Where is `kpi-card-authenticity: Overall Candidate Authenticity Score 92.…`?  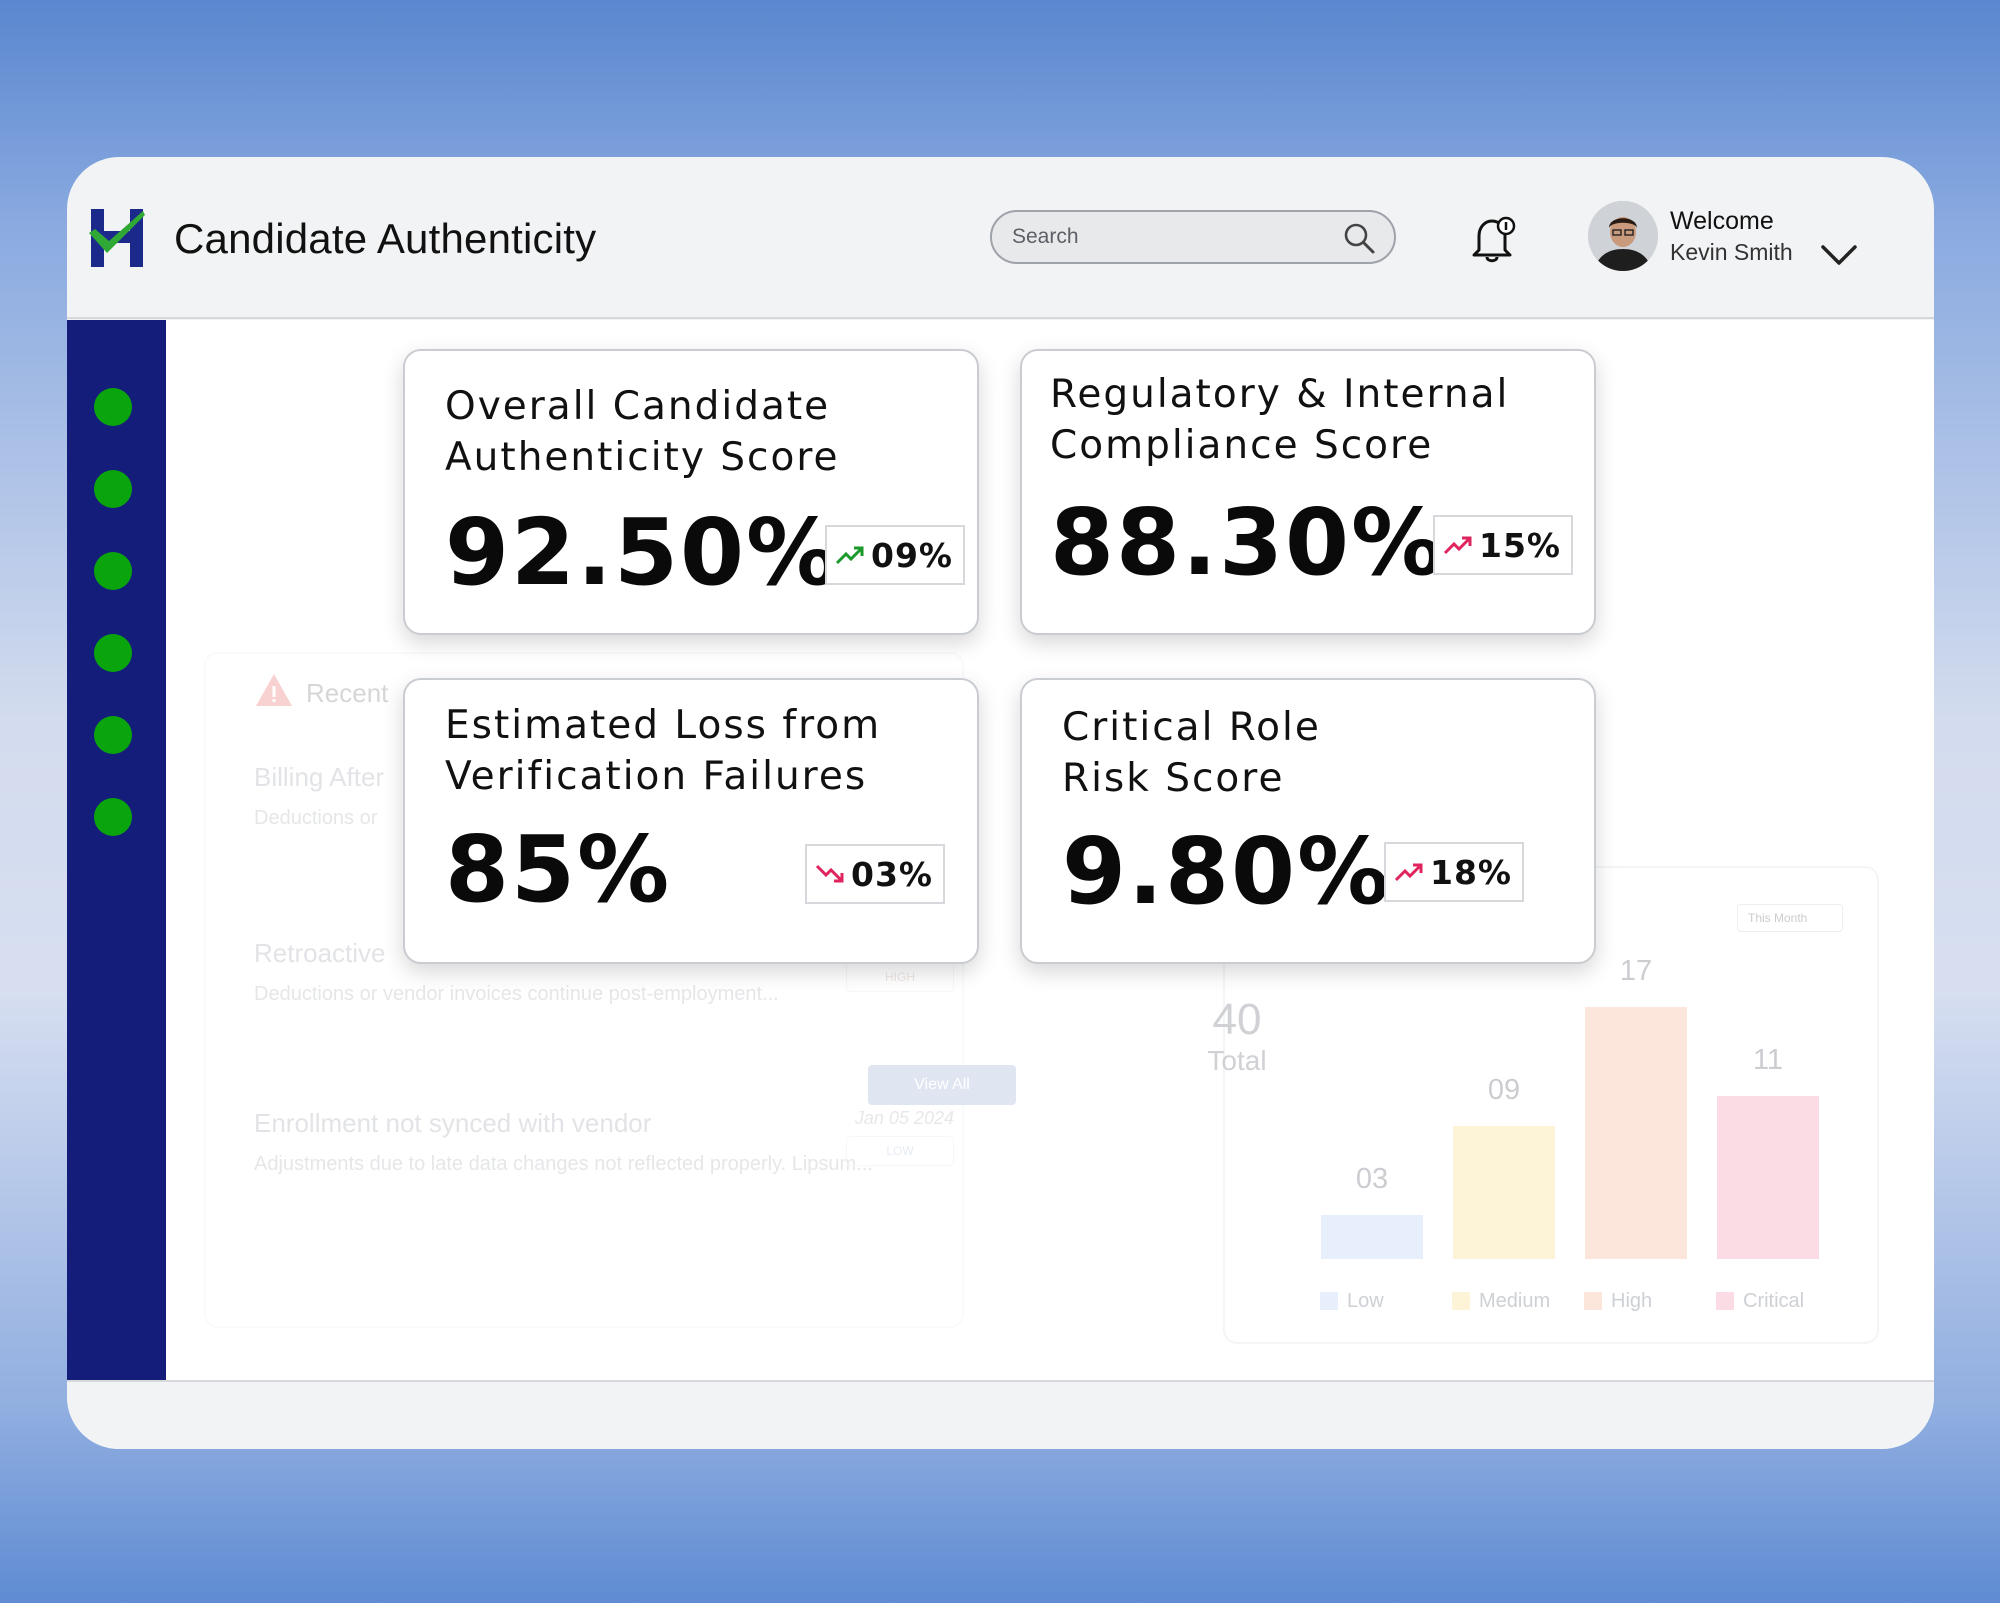 kpi-card-authenticity: Overall Candidate Authenticity Score 92.… is located at coordinates (691, 492).